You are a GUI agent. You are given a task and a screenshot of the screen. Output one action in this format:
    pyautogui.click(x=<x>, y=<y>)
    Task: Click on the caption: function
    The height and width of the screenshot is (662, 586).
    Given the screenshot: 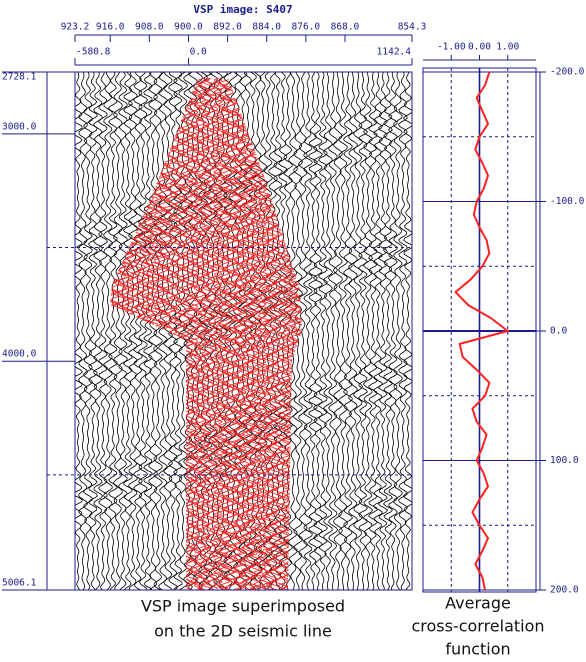 What is the action you would take?
    pyautogui.click(x=477, y=649)
    